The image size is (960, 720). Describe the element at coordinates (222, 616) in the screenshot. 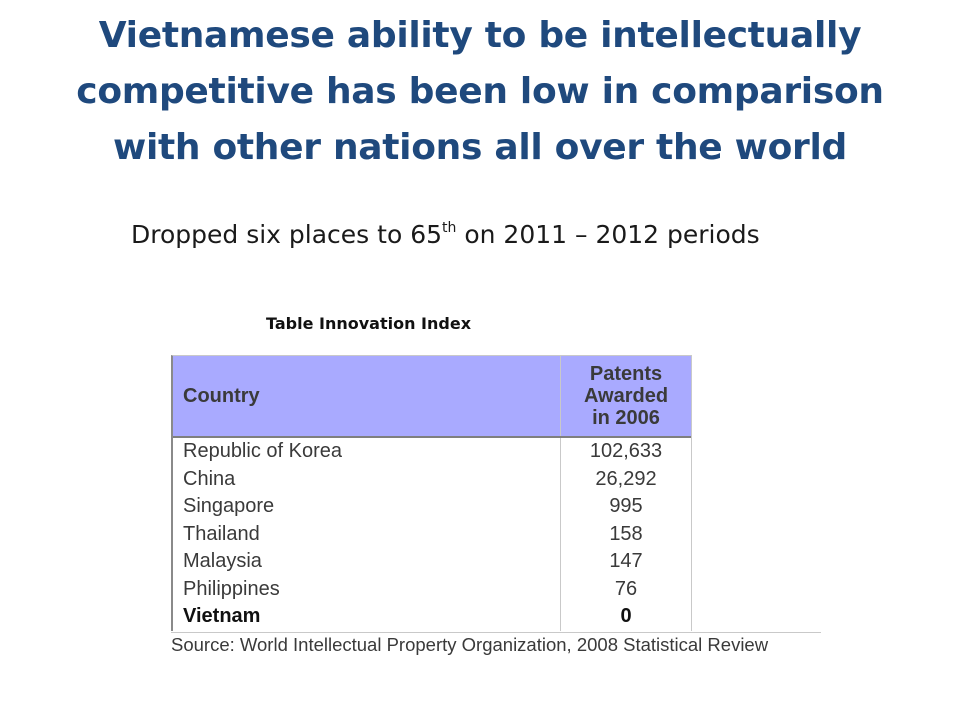

I see `row-country: Vietnam` at that location.